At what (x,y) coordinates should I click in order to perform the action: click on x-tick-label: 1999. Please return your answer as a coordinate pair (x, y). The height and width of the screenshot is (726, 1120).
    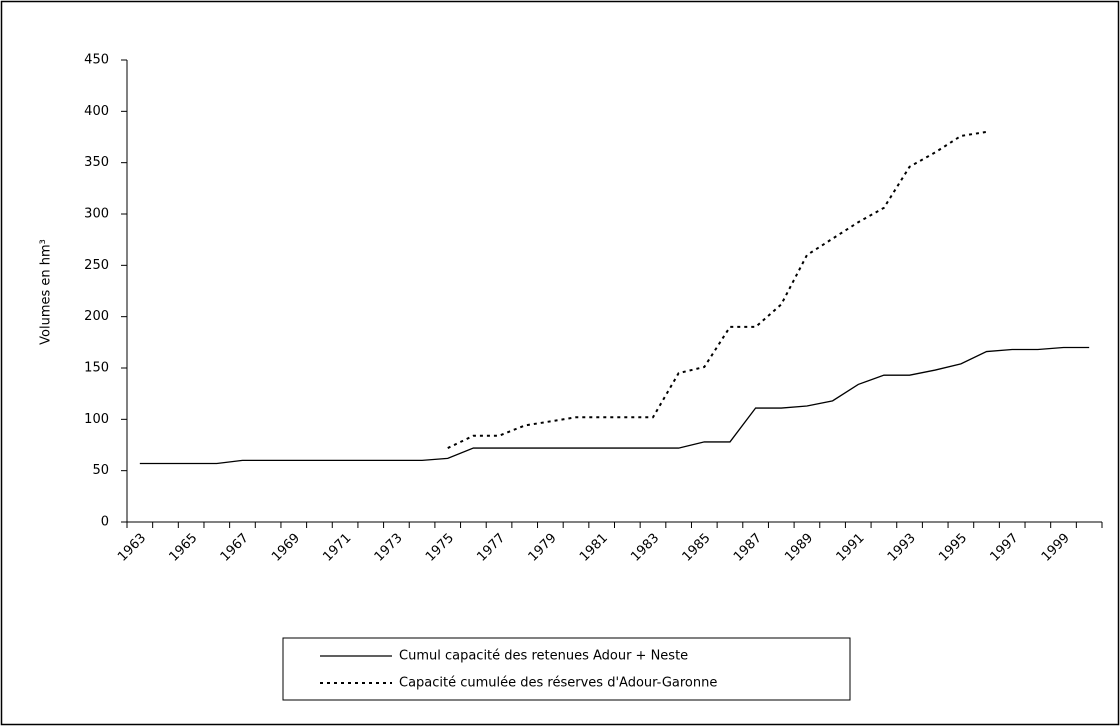
    Looking at the image, I should click on (1056, 548).